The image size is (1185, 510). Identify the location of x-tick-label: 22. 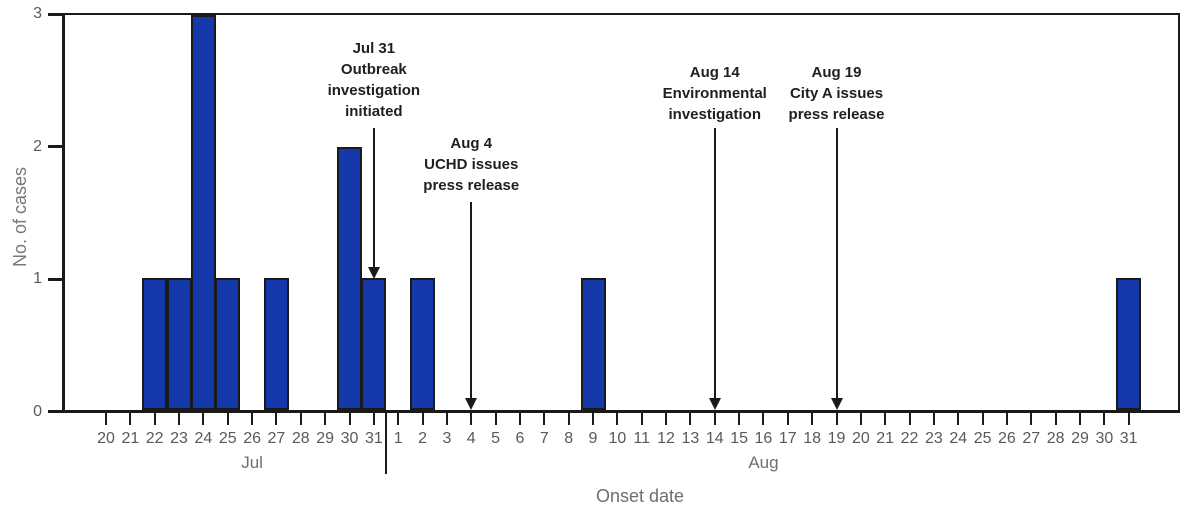
(909, 438).